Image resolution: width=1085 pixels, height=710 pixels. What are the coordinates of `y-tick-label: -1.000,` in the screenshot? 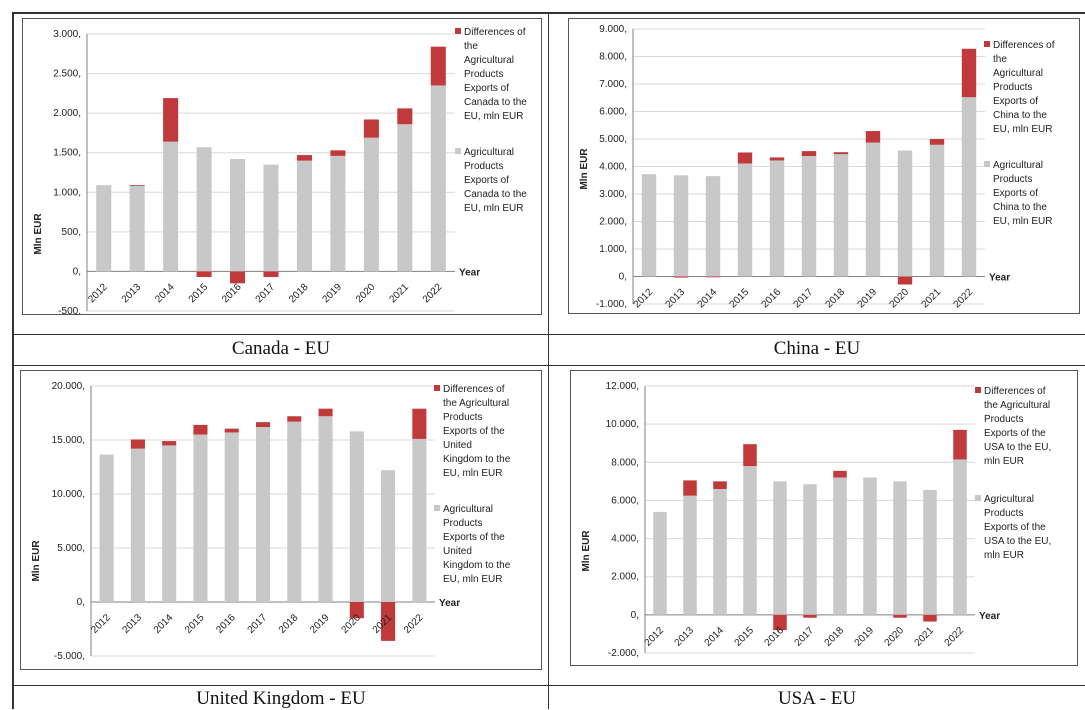 It's located at (611, 304).